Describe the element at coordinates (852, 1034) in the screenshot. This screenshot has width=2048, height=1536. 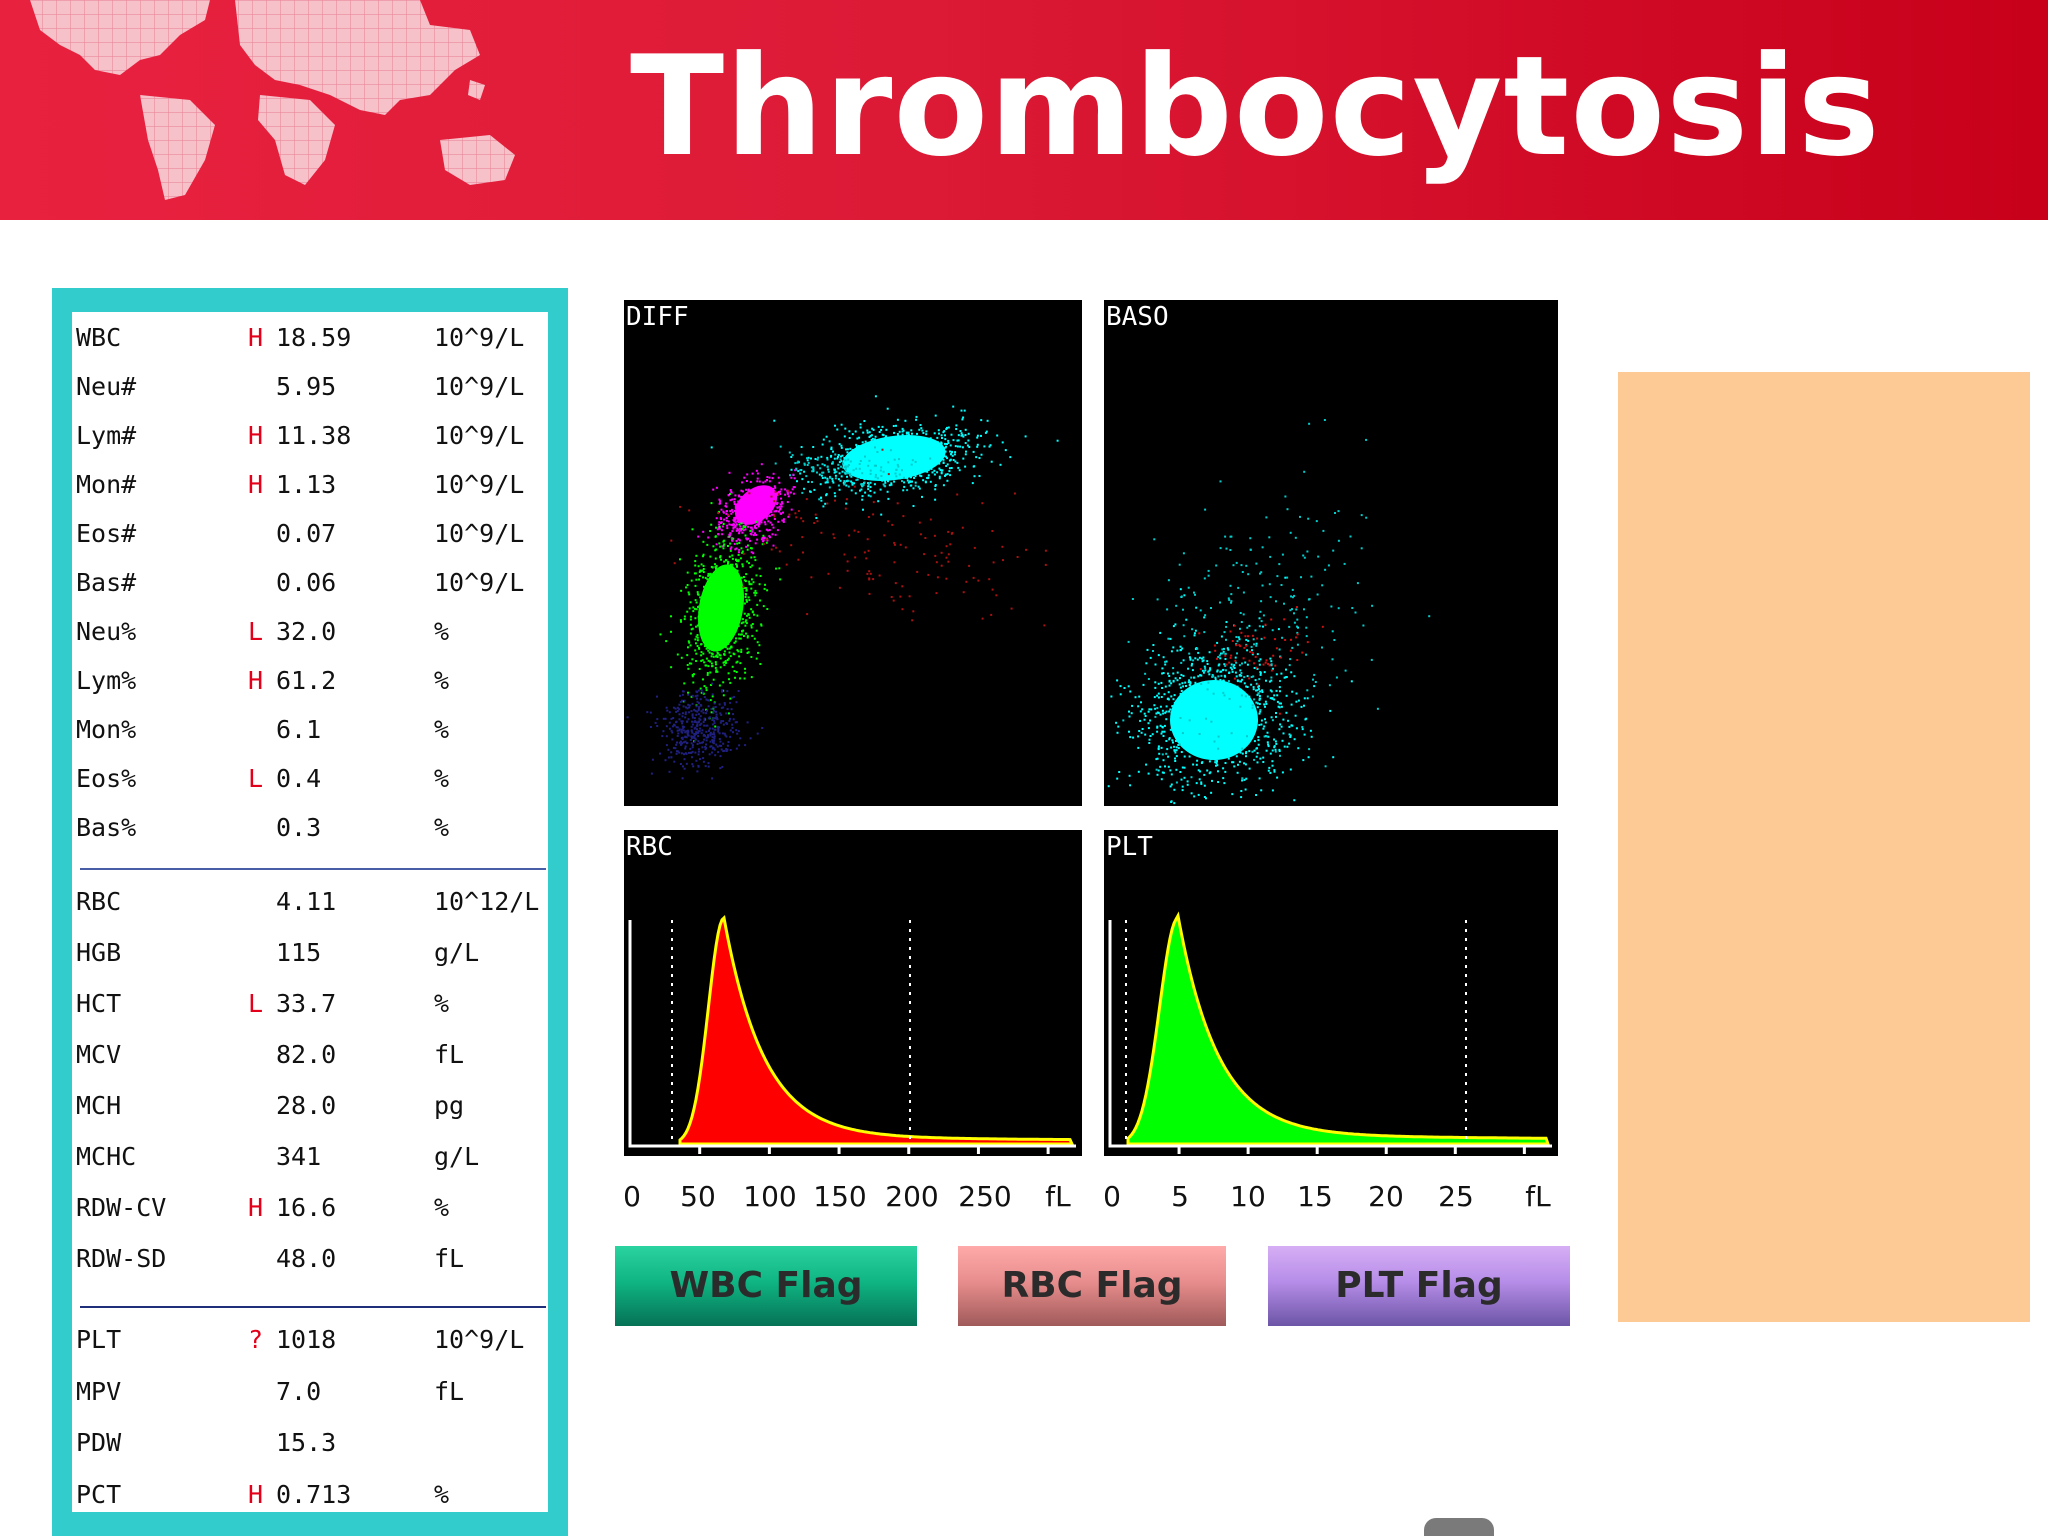
I see `rbc-histogram-canvas` at that location.